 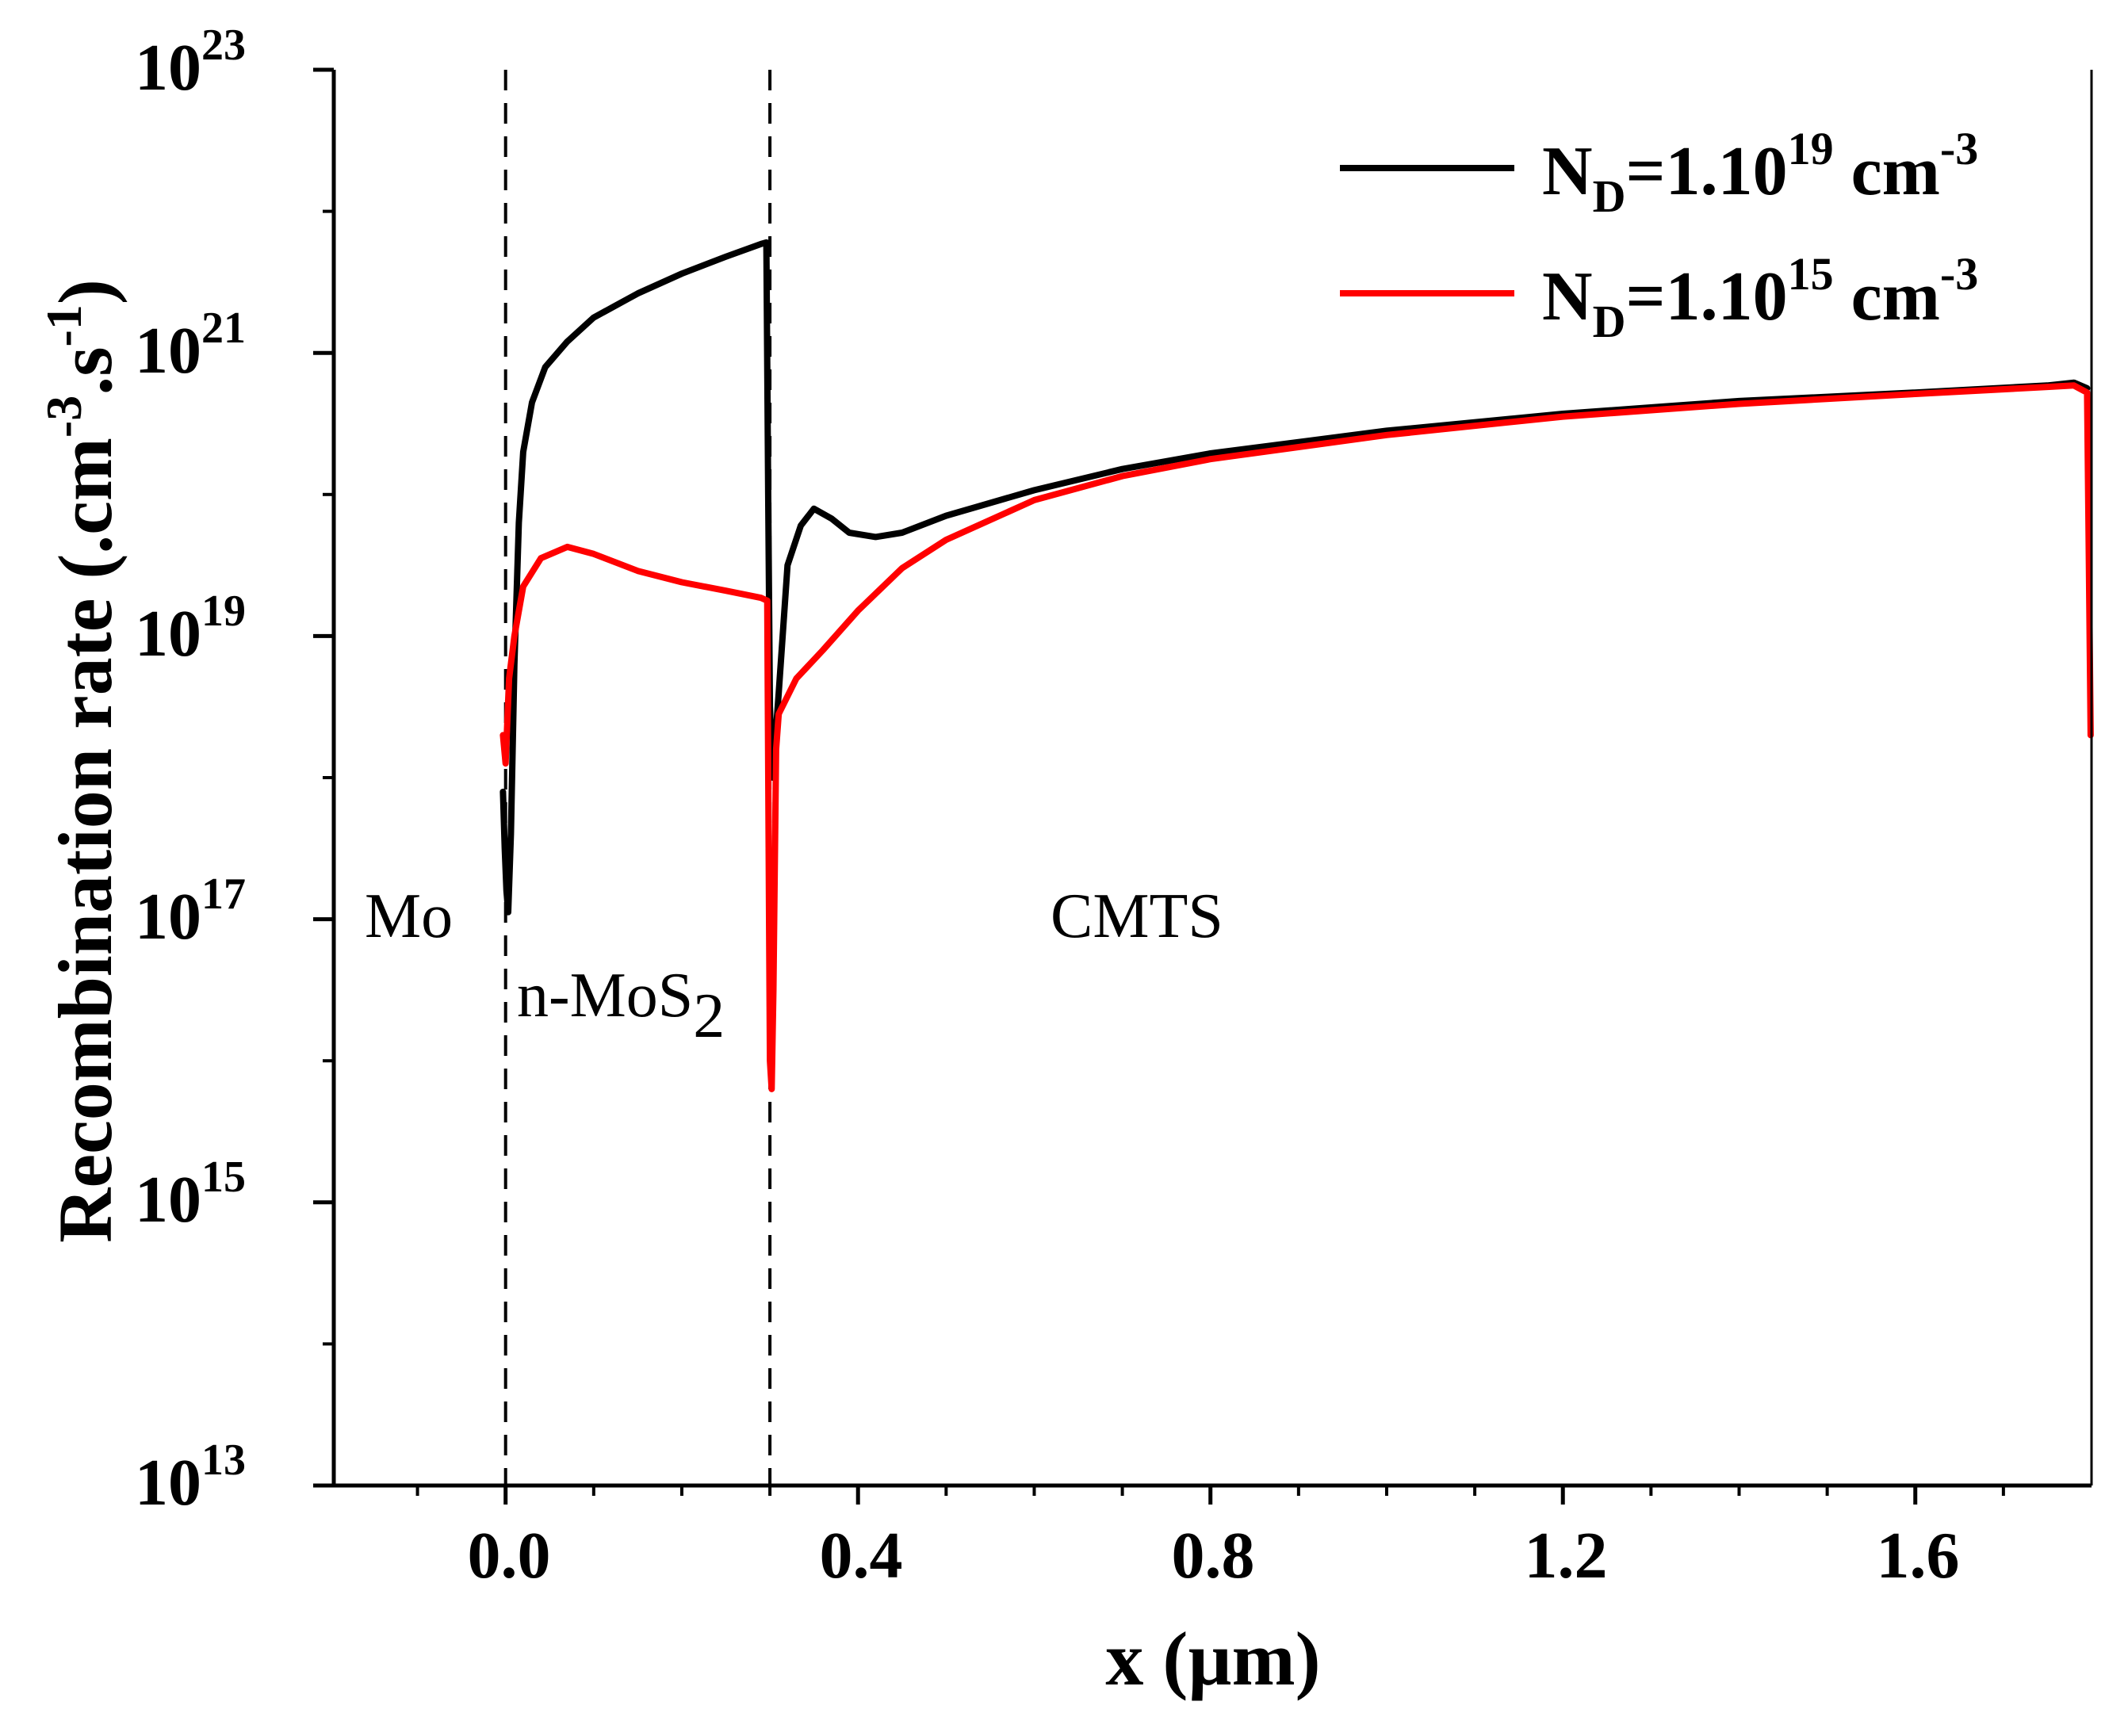 What do you see at coordinates (1659, 235) in the screenshot?
I see `legend: ND=1.1019 cm-3 ND=1.1015 cm-3` at bounding box center [1659, 235].